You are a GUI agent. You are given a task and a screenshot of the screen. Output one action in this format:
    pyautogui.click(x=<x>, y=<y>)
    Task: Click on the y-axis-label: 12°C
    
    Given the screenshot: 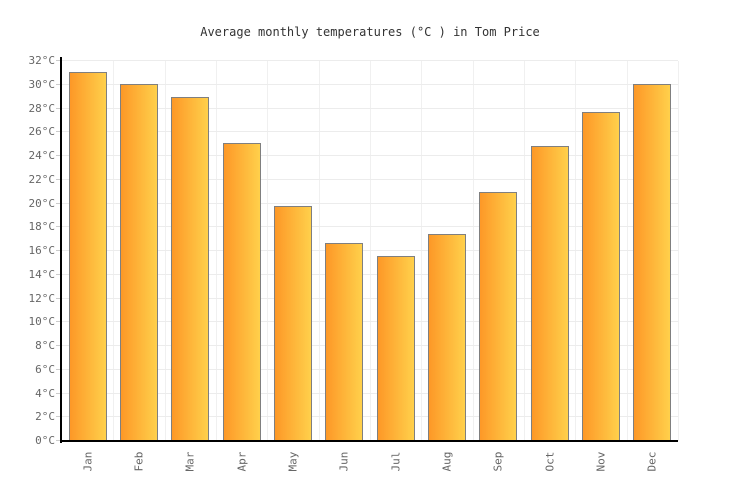 What is the action you would take?
    pyautogui.click(x=42, y=298)
    